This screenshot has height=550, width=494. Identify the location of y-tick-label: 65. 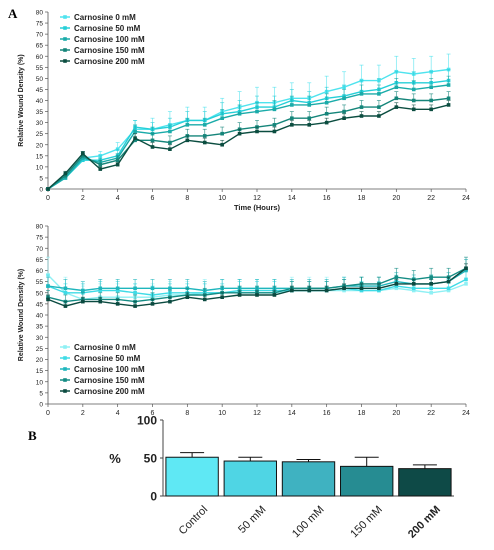
(40, 260).